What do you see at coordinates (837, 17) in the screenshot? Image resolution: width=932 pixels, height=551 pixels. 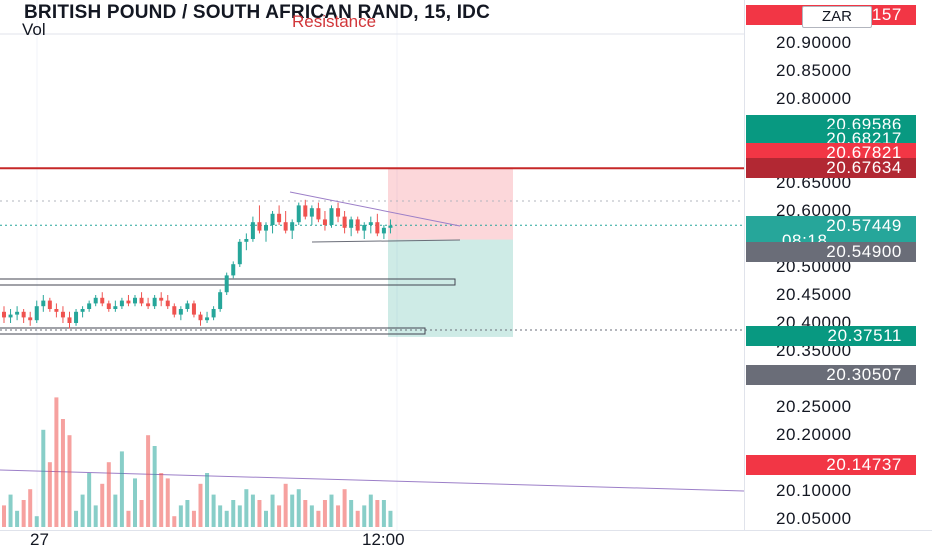 I see `currency-tag: ZAR` at bounding box center [837, 17].